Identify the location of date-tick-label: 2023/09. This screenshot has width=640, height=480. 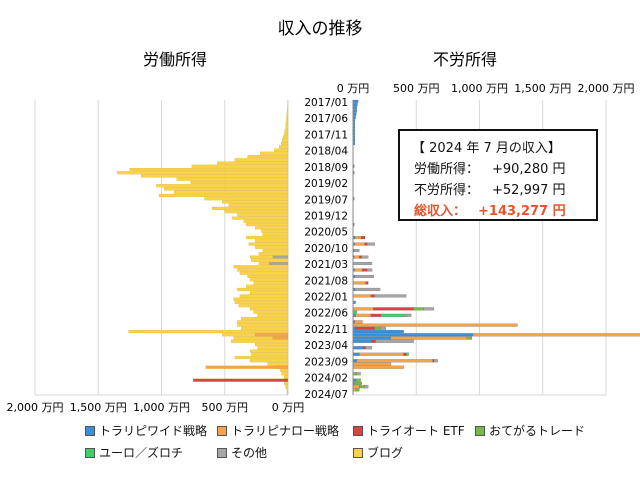
(326, 362).